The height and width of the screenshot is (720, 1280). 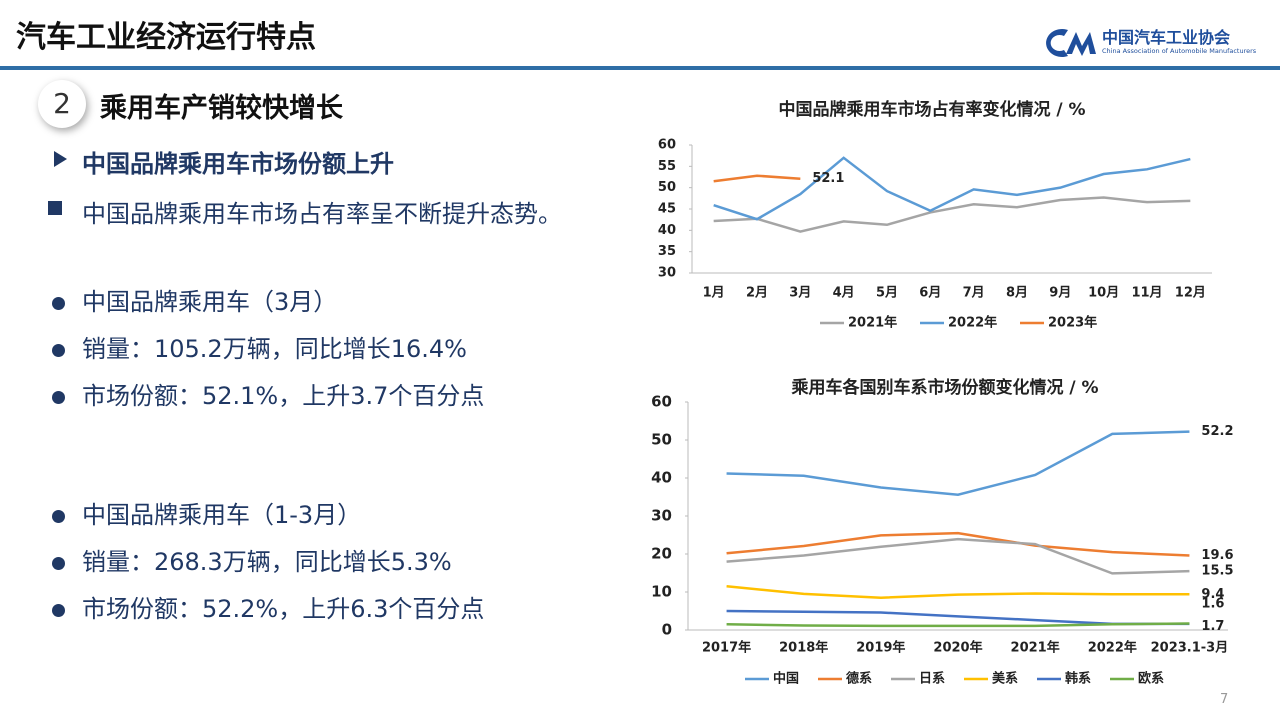 I want to click on y-tick-label: 10, so click(x=661, y=592).